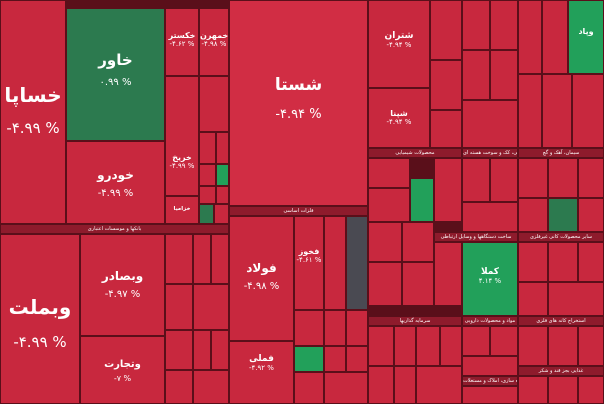  Describe the element at coordinates (115, 74) in the screenshot. I see `tile-khavar: خاور ۰.۹۹ %` at that location.